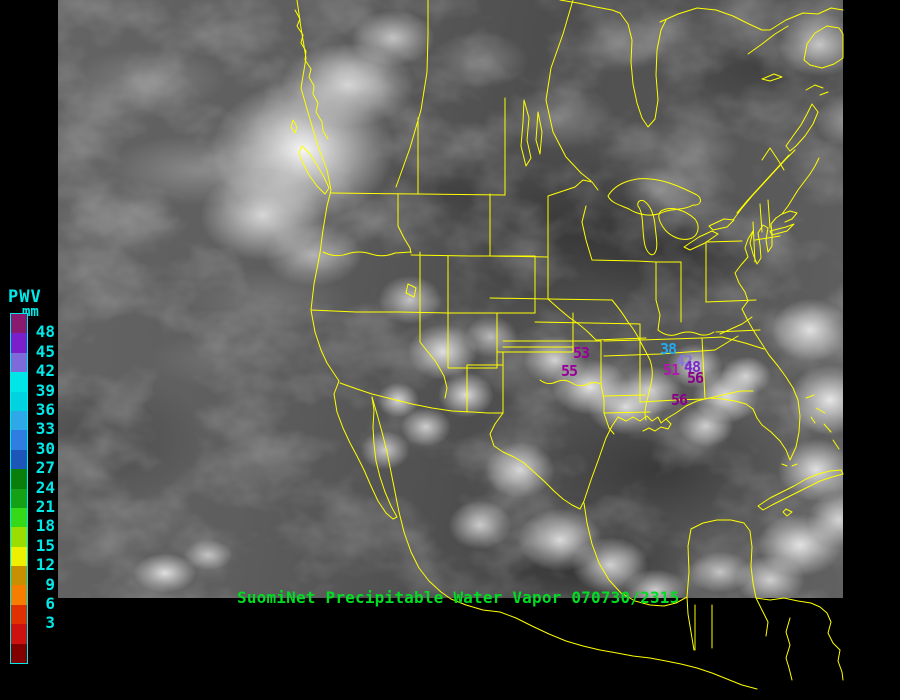  What do you see at coordinates (45, 390) in the screenshot?
I see `colorbar-value-label: 39` at bounding box center [45, 390].